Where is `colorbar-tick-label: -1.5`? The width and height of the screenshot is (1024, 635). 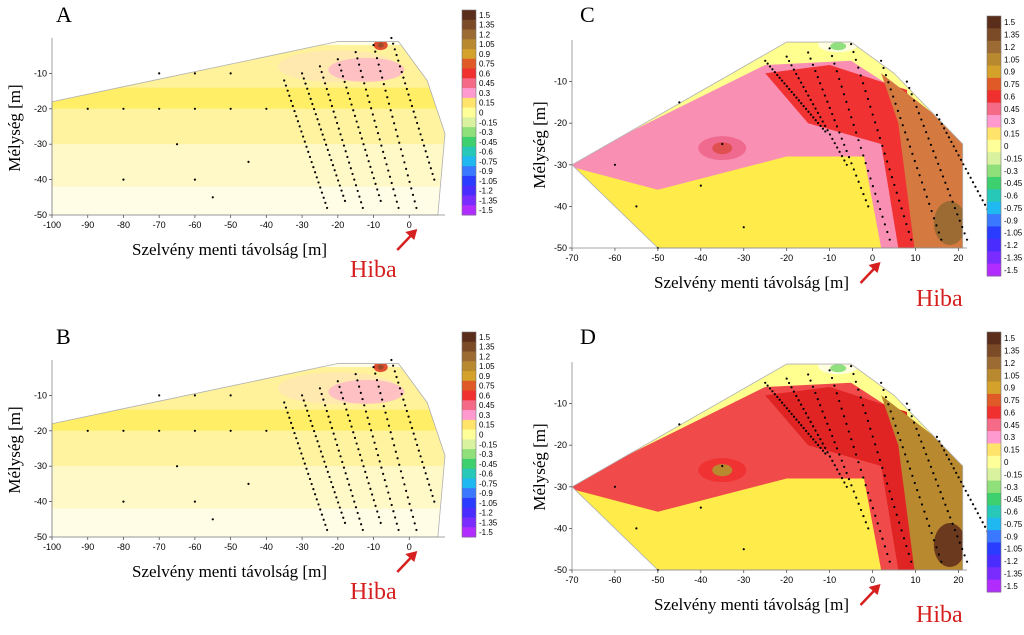
colorbar-tick-label: -1.5 is located at coordinates (486, 210).